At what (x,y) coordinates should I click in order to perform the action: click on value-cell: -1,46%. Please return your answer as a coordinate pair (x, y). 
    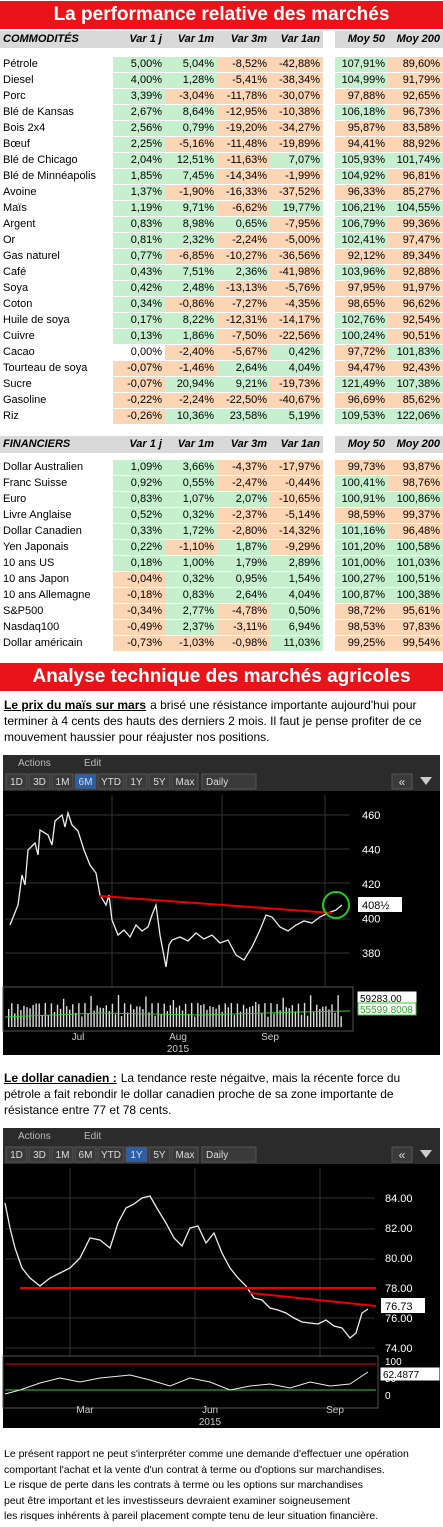
    Looking at the image, I should click on (191, 368).